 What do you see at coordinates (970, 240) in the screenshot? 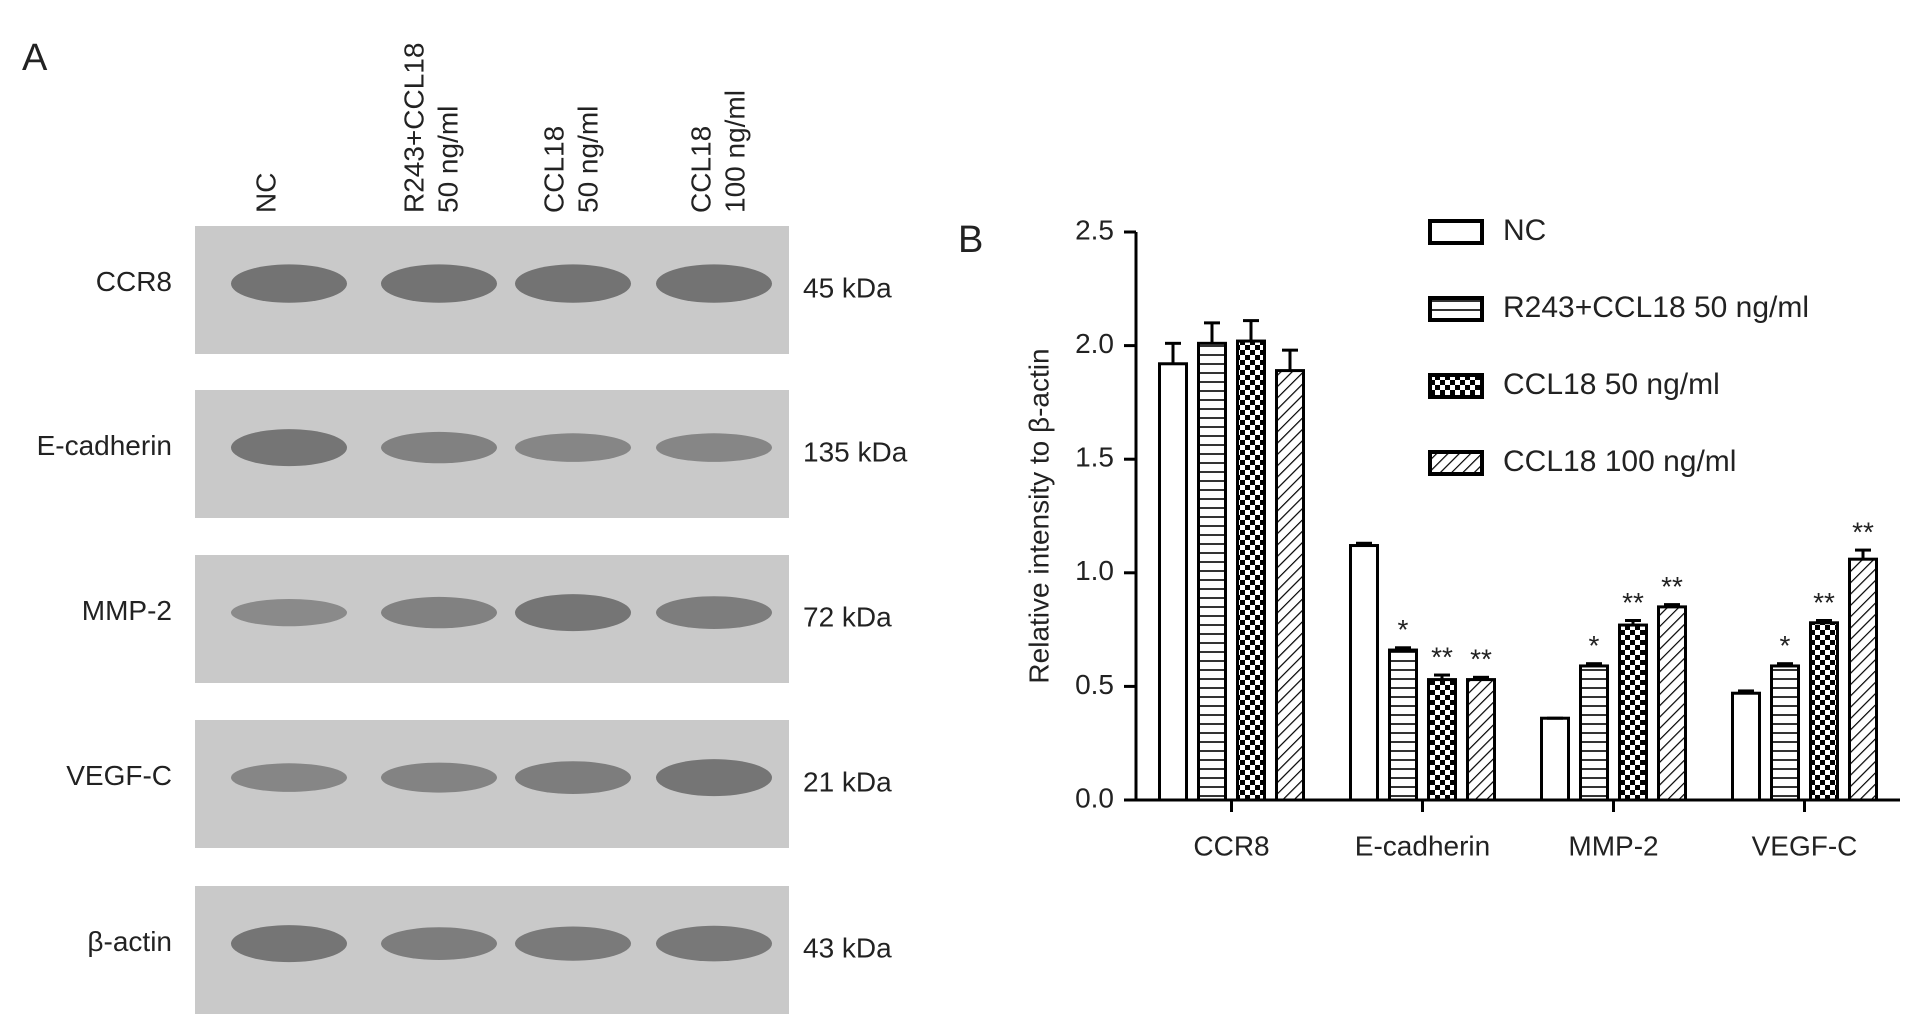
I see `panel-label: B` at bounding box center [970, 240].